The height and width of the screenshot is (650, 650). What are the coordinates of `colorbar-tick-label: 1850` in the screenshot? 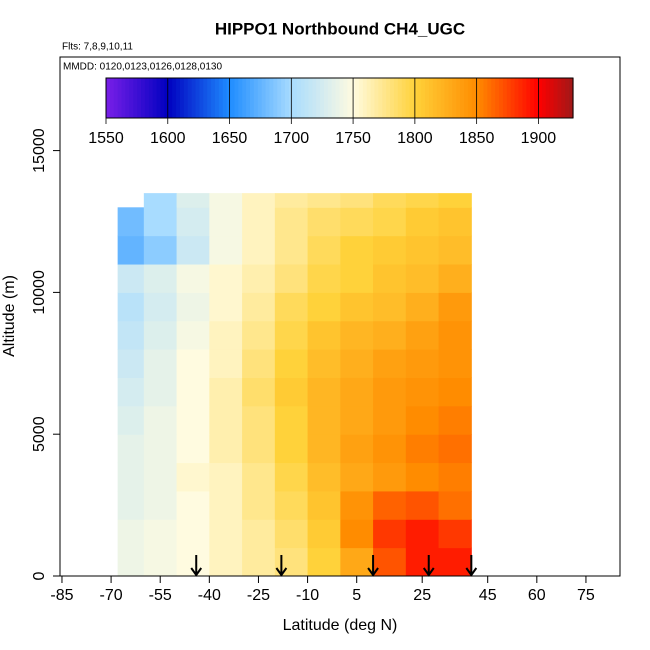 It's located at (477, 138).